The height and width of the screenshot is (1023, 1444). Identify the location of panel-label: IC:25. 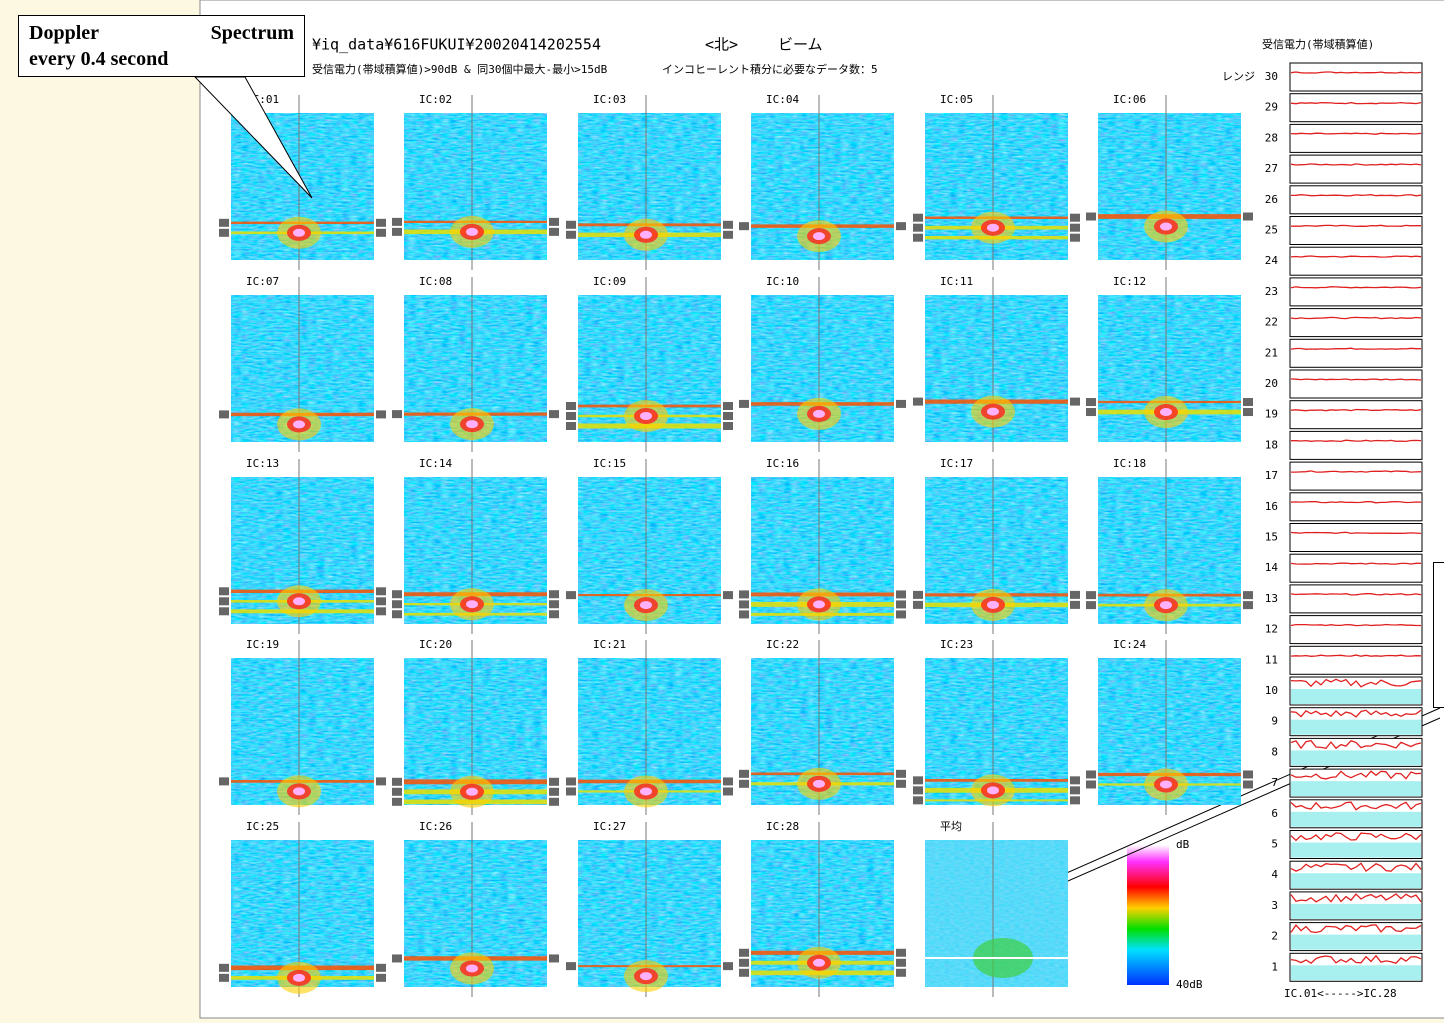
(262, 826).